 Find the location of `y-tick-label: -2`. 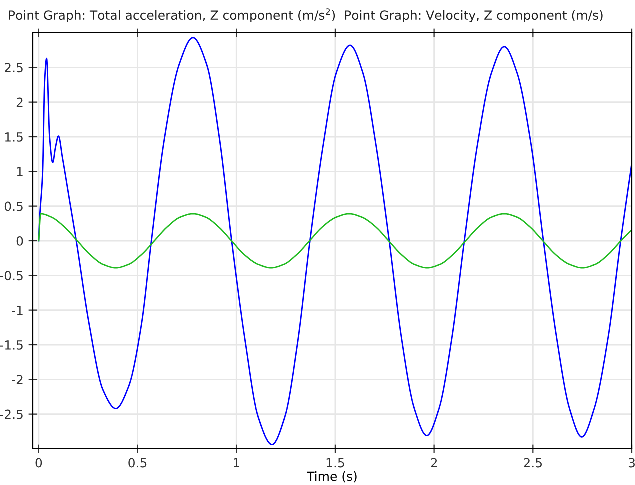

y-tick-label: -2 is located at coordinates (17, 379).